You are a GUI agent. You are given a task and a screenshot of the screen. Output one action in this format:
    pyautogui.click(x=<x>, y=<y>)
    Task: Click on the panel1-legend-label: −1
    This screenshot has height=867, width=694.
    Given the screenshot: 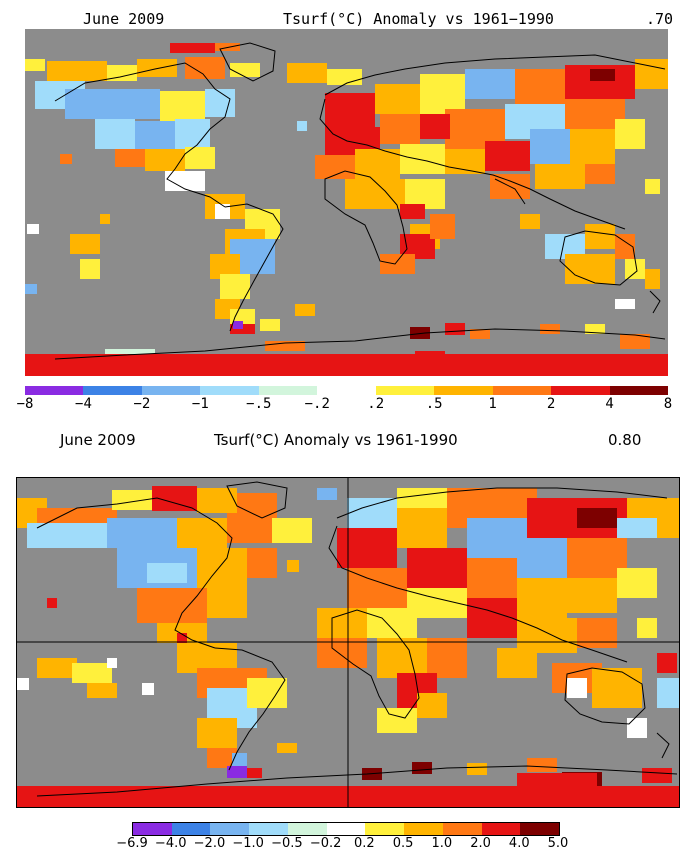 What is the action you would take?
    pyautogui.click(x=200, y=404)
    